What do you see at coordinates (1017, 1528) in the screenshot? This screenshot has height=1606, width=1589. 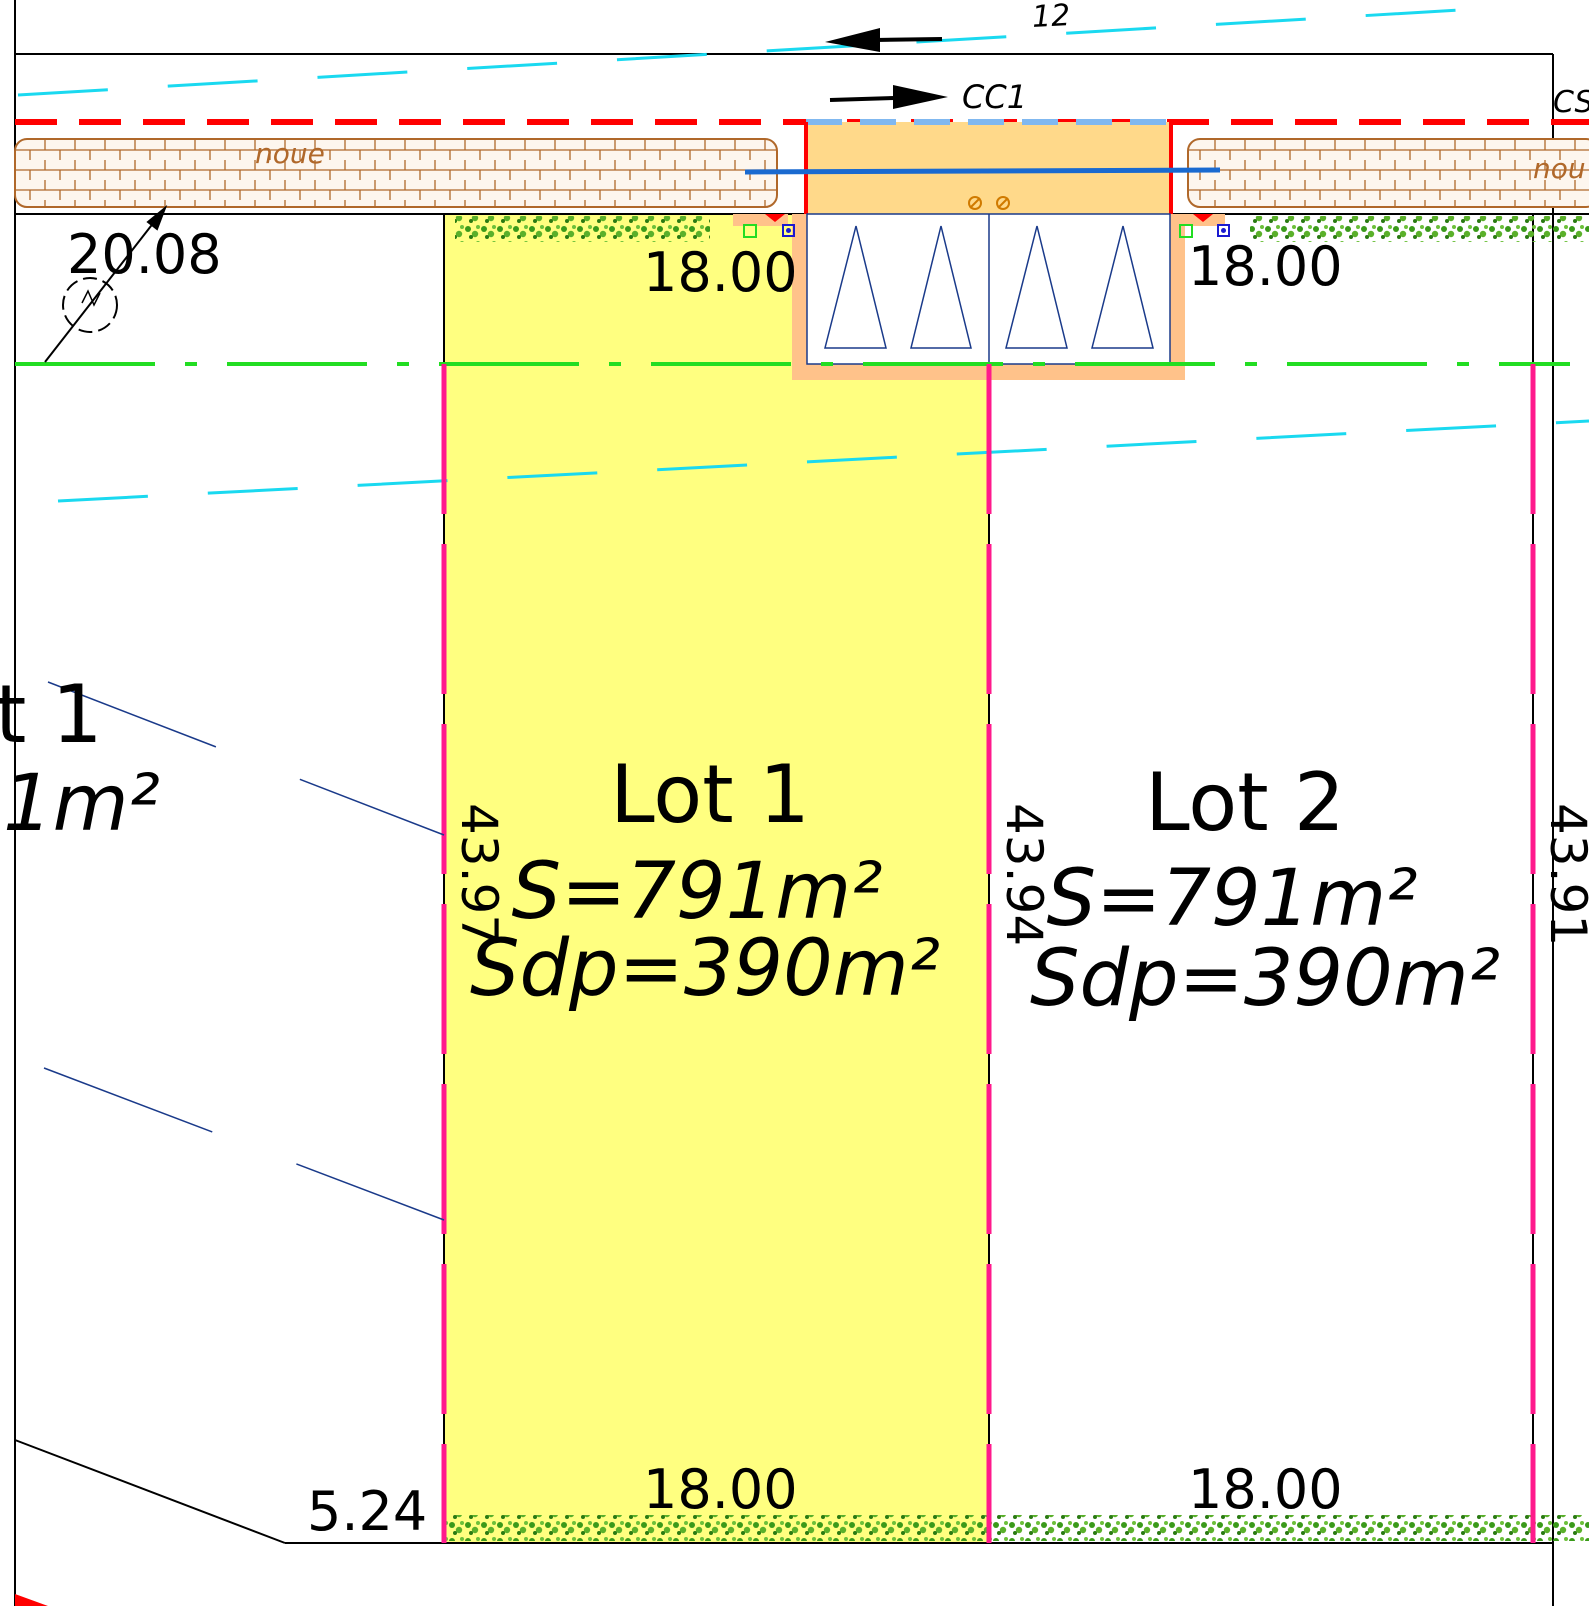 I see `hedge-bottom` at bounding box center [1017, 1528].